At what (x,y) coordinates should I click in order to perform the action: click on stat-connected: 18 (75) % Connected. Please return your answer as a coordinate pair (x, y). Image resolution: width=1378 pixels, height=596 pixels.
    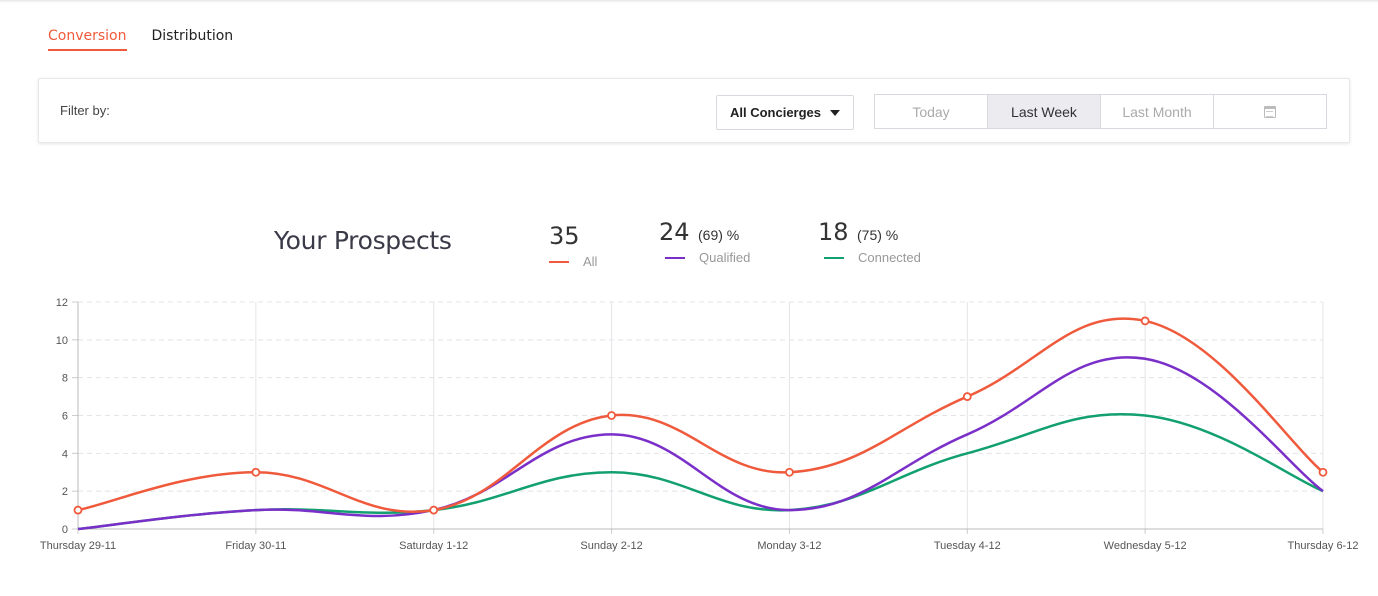
    Looking at the image, I should click on (869, 241).